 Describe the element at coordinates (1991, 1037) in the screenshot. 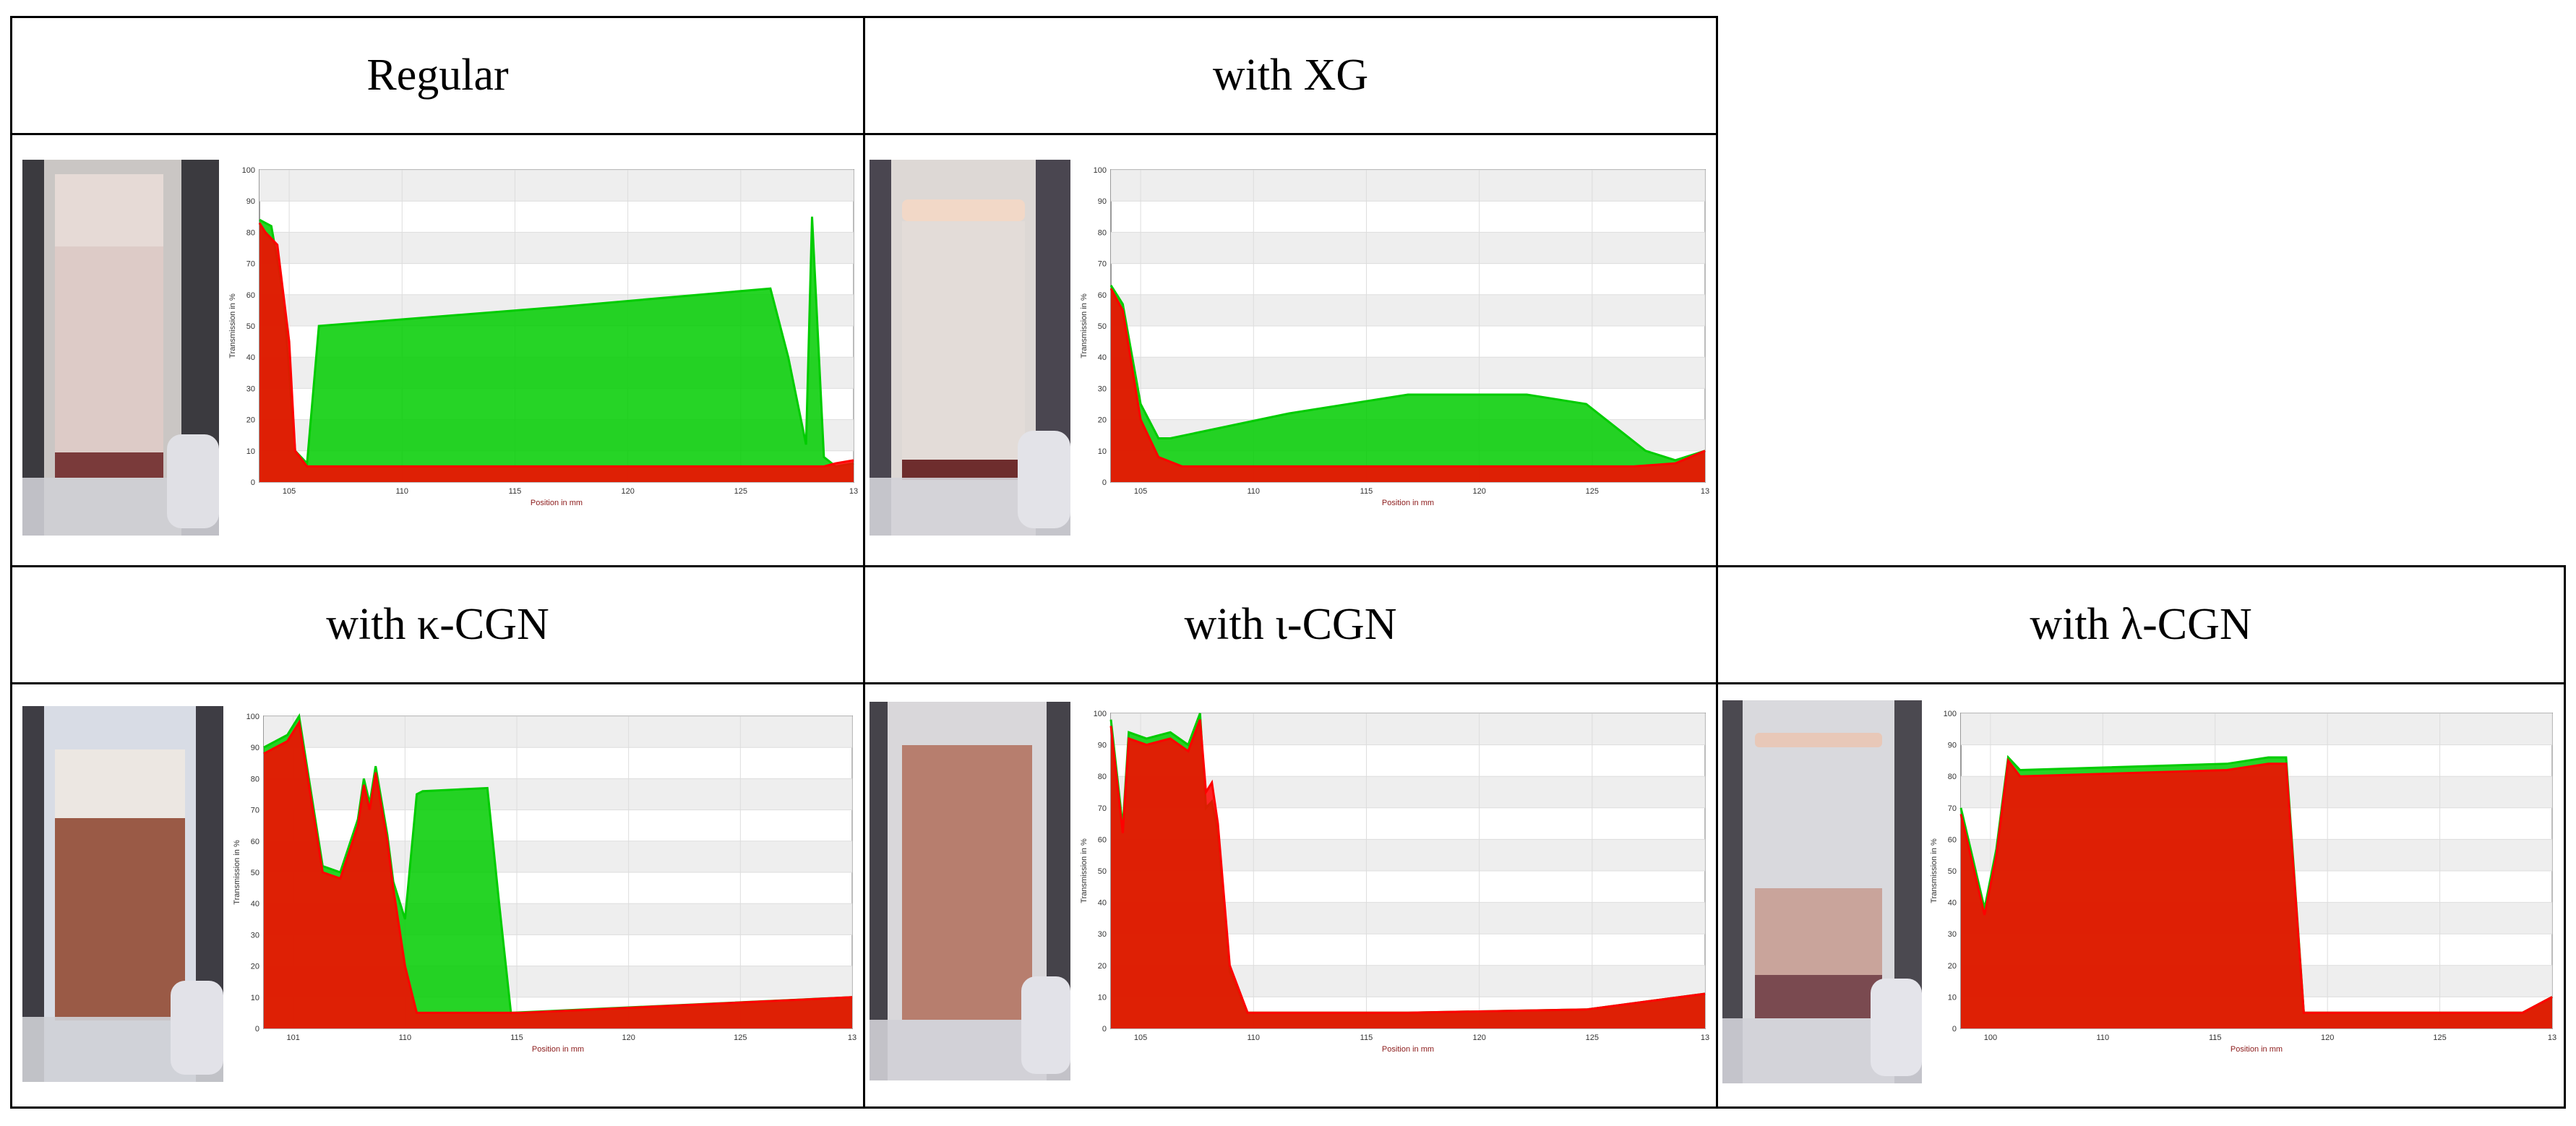

I see `x-tick-label: 100` at that location.